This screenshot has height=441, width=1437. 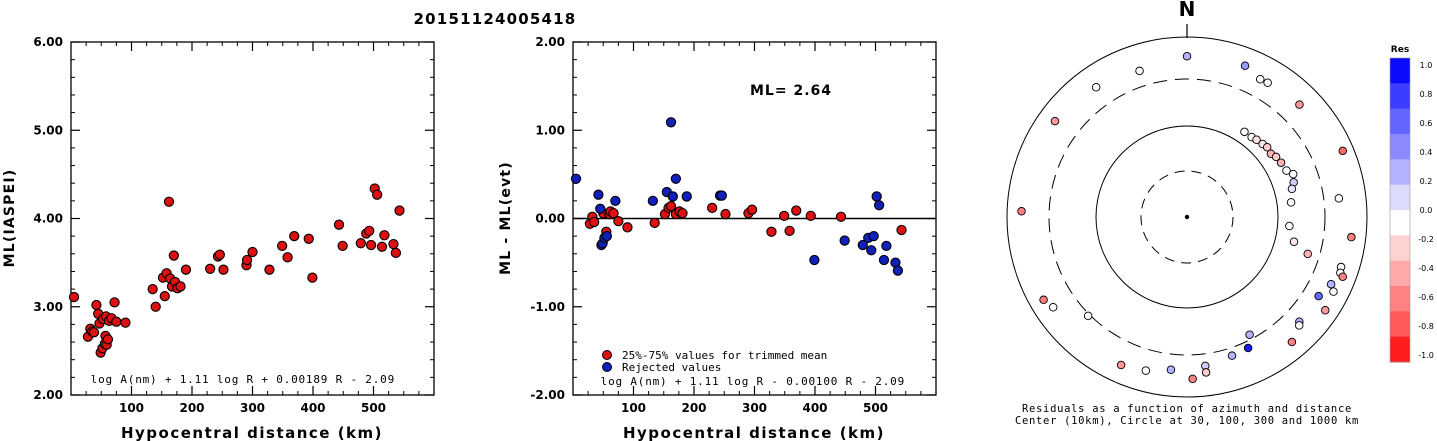 What do you see at coordinates (131, 408) in the screenshot?
I see `panel1-x-tick-label: 100` at bounding box center [131, 408].